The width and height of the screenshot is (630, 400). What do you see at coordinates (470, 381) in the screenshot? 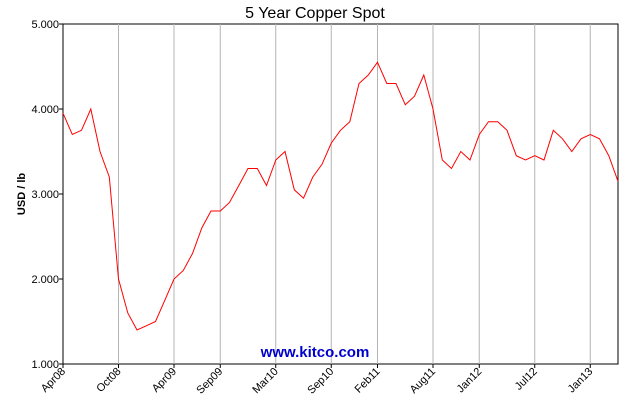
I see `x-tick-label: Jan12` at bounding box center [470, 381].